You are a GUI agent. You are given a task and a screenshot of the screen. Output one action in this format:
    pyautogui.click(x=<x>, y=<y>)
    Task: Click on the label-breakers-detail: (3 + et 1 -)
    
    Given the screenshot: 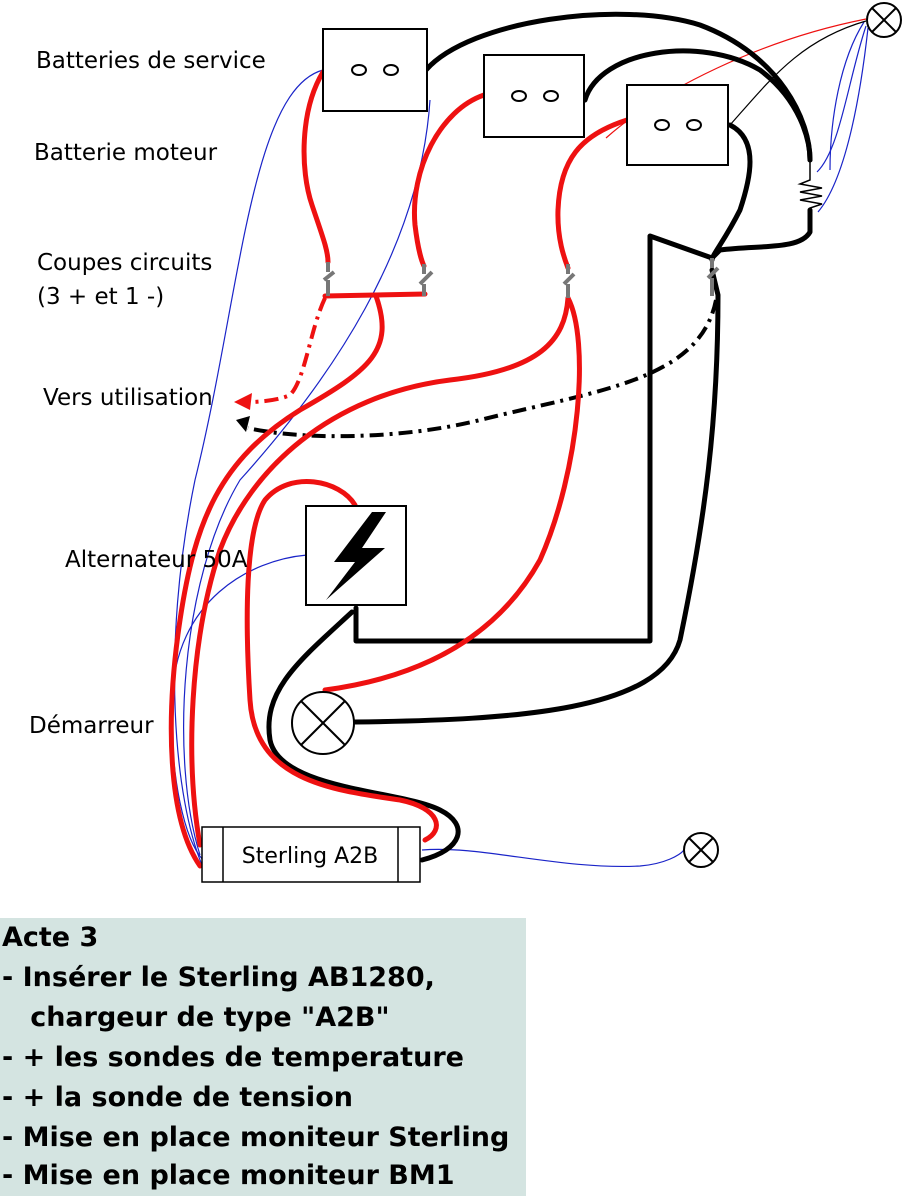 What is the action you would take?
    pyautogui.click(x=100, y=297)
    